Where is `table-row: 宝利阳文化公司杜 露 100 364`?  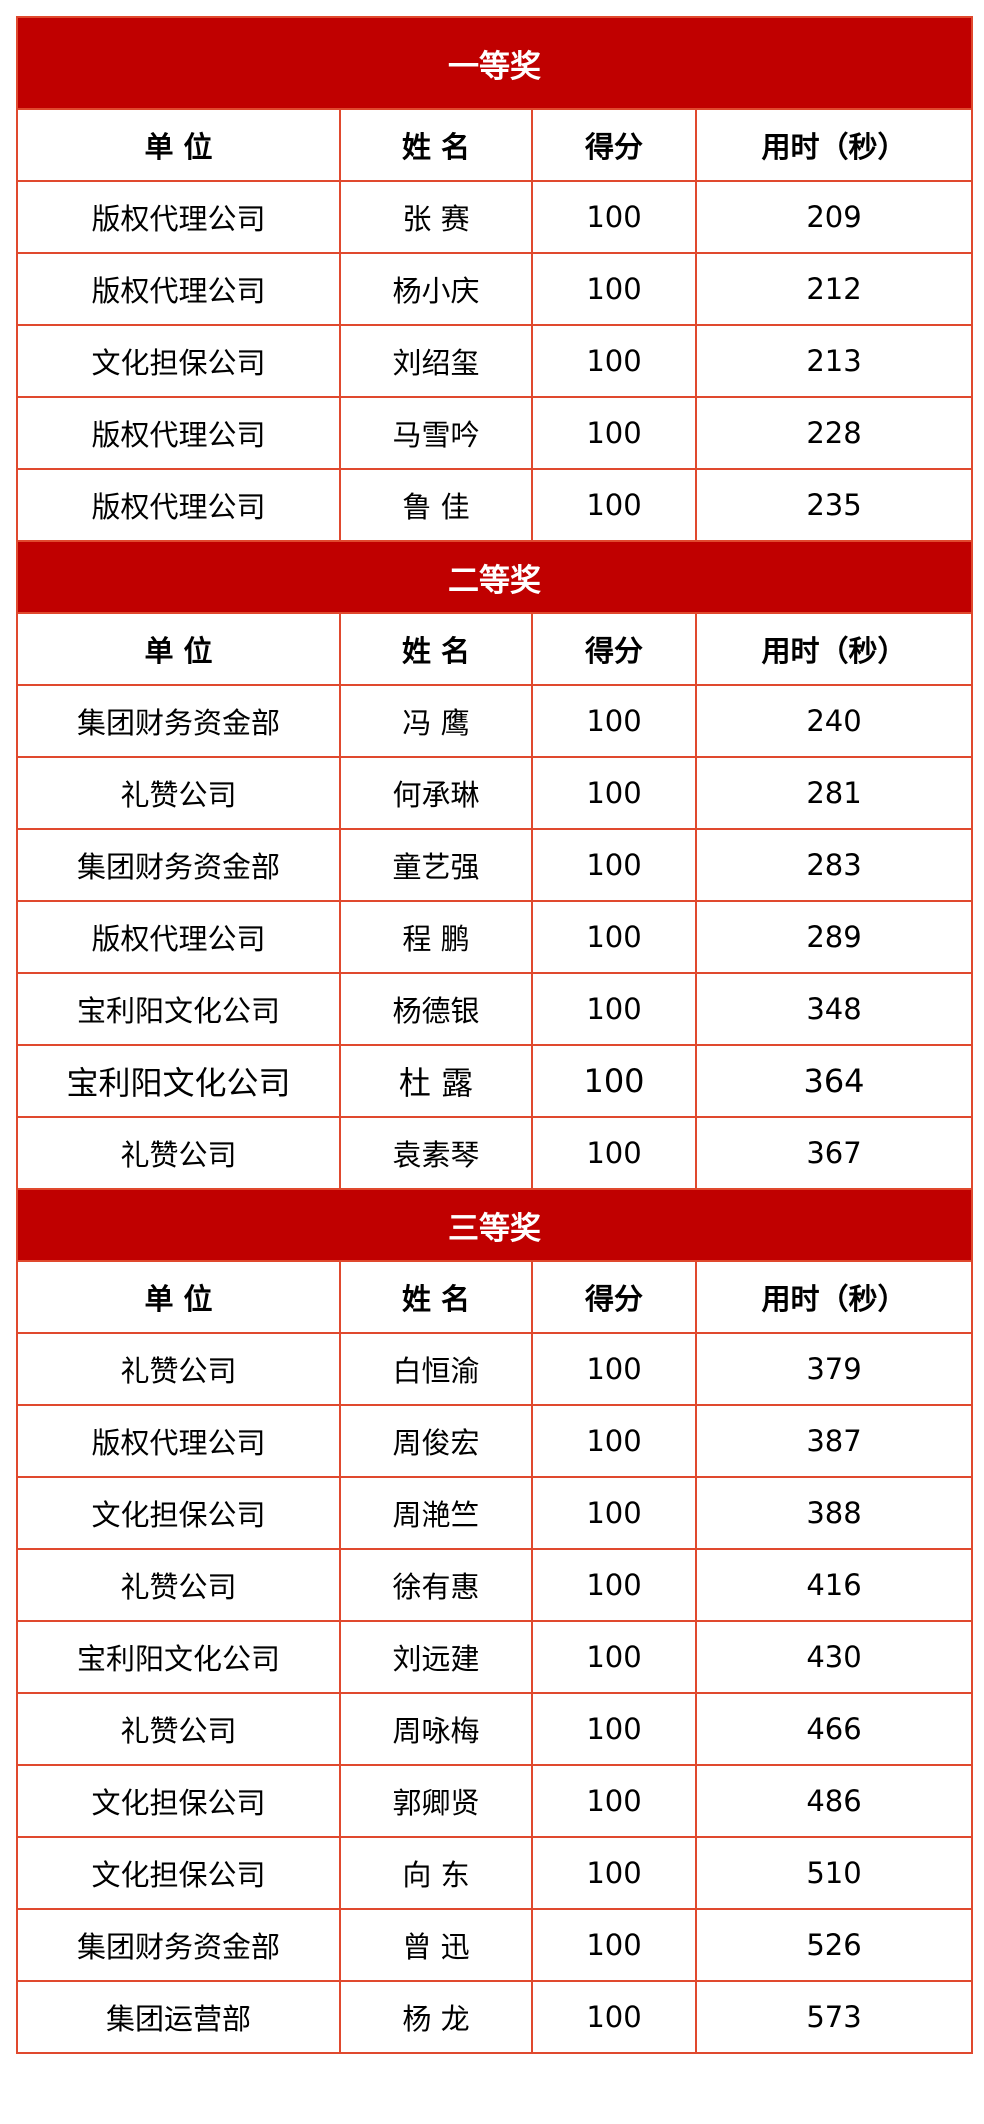 table-row: 宝利阳文化公司杜 露 100 364 is located at coordinates (494, 1081).